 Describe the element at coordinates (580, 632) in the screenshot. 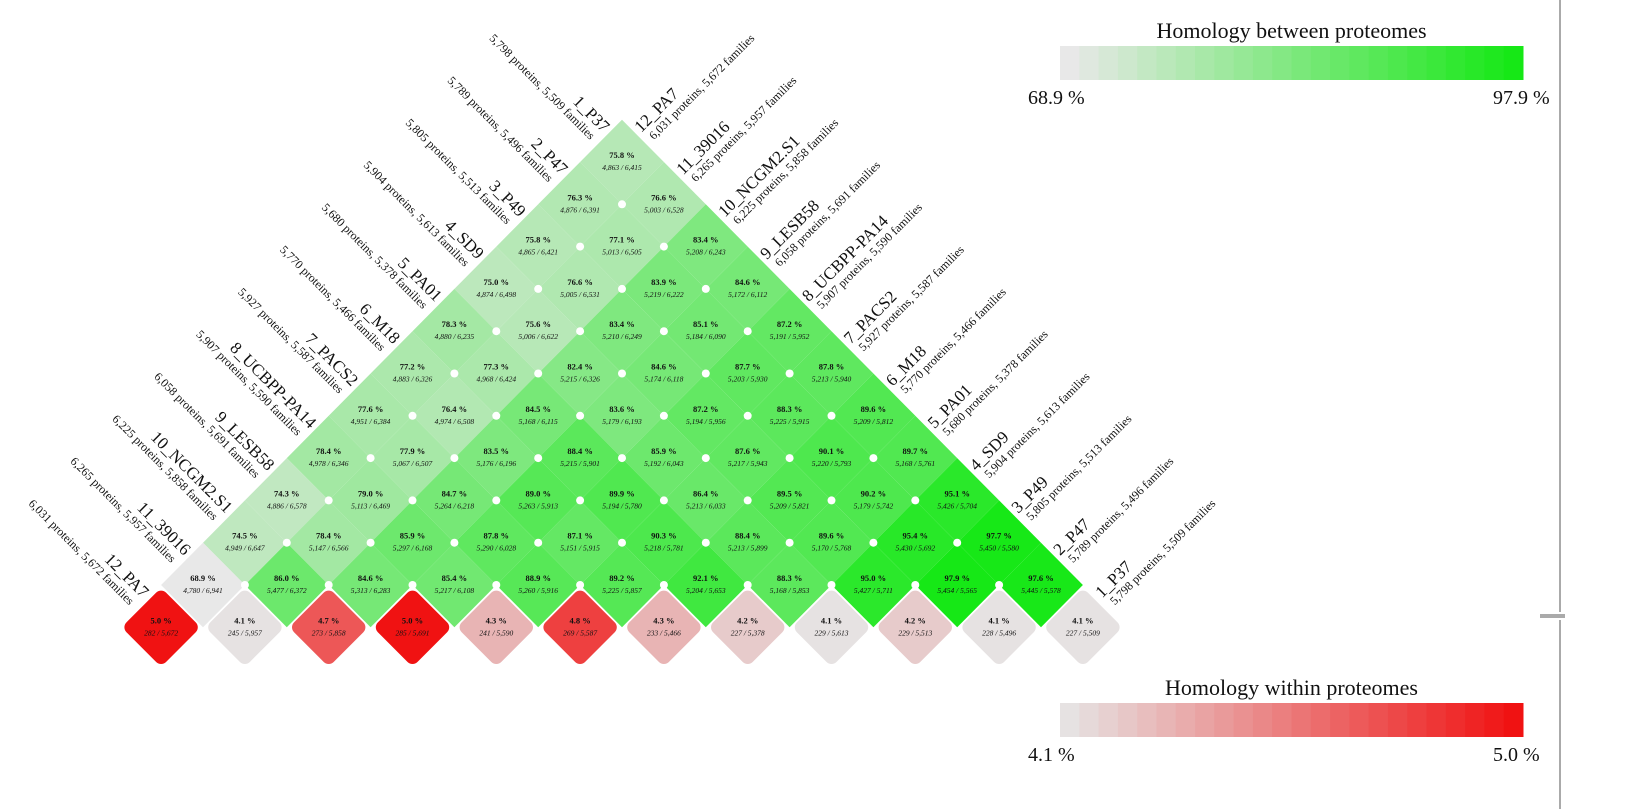

I see `cell-counts: 269 / 5,587` at that location.